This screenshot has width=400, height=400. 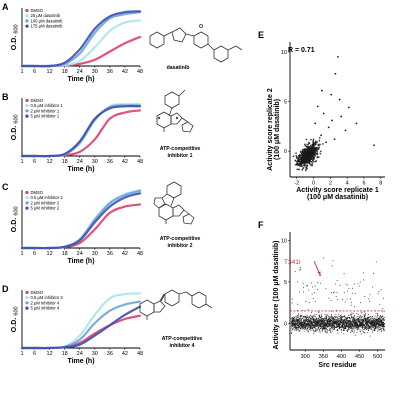 What do you see at coordinates (45, 308) in the screenshot?
I see `legend-label-3: 5 μM inhibitor 4` at bounding box center [45, 308].